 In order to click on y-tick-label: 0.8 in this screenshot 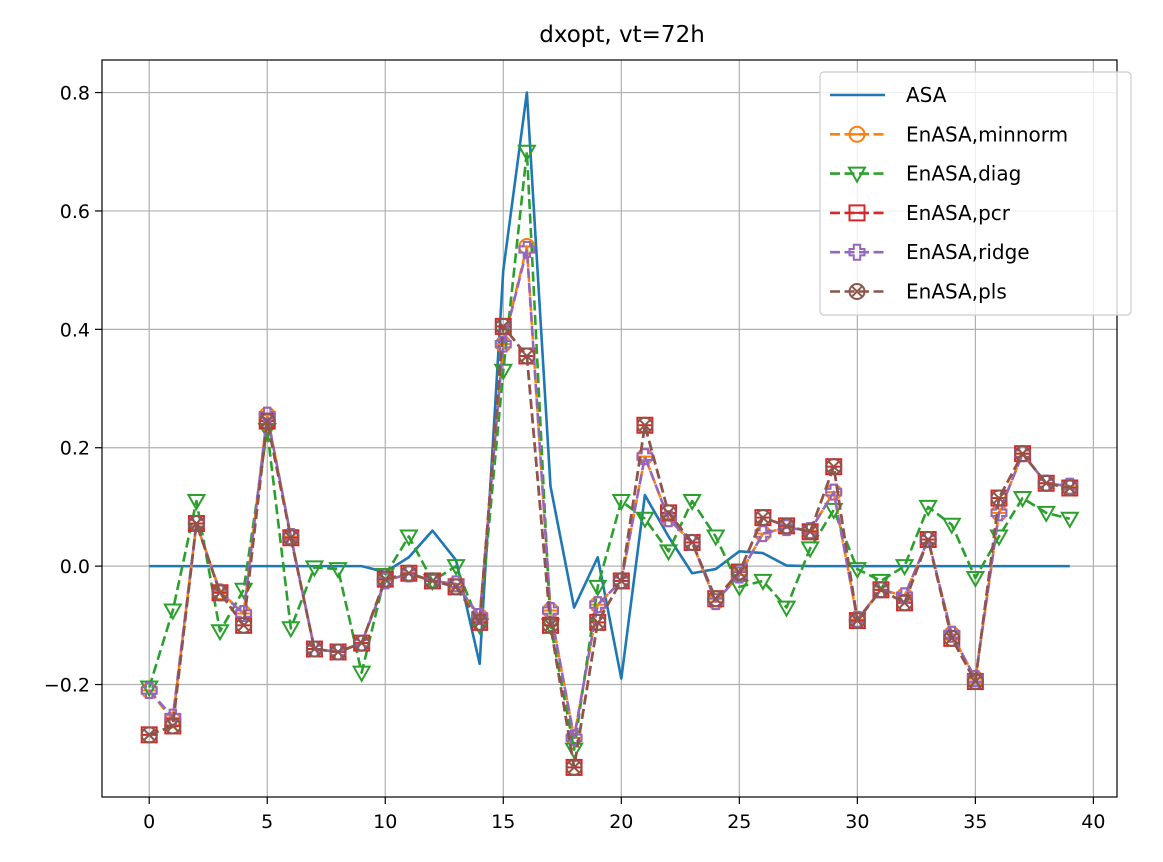, I will do `click(75, 94)`.